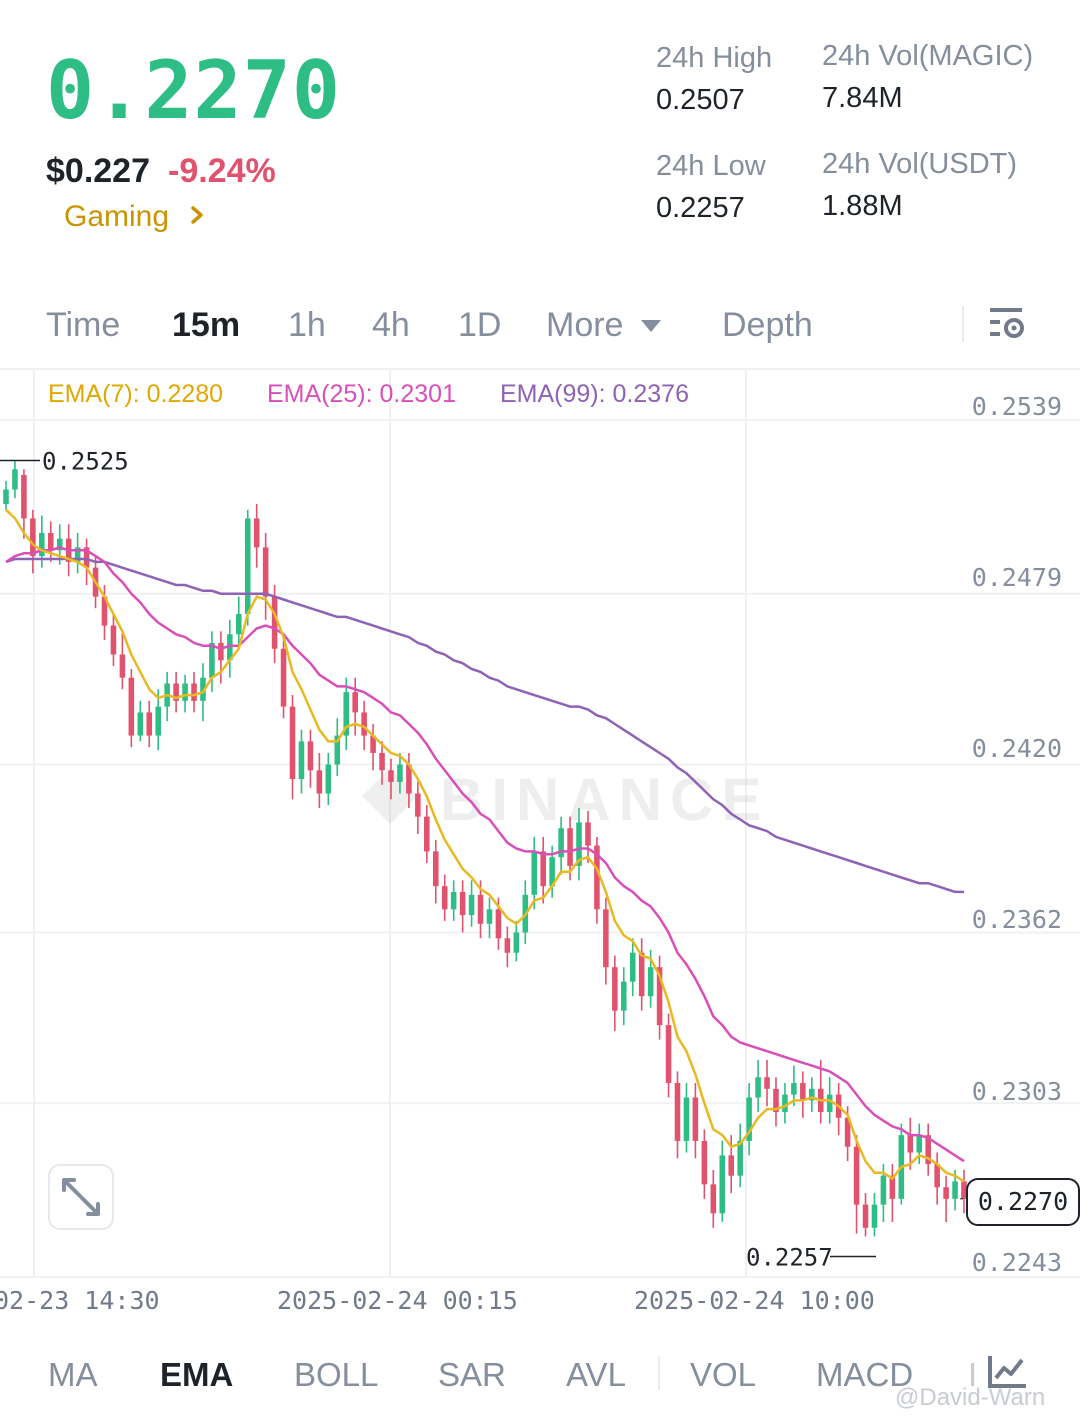 Image resolution: width=1080 pixels, height=1420 pixels. I want to click on time-tick: 2025-02-24 10:00, so click(754, 1300).